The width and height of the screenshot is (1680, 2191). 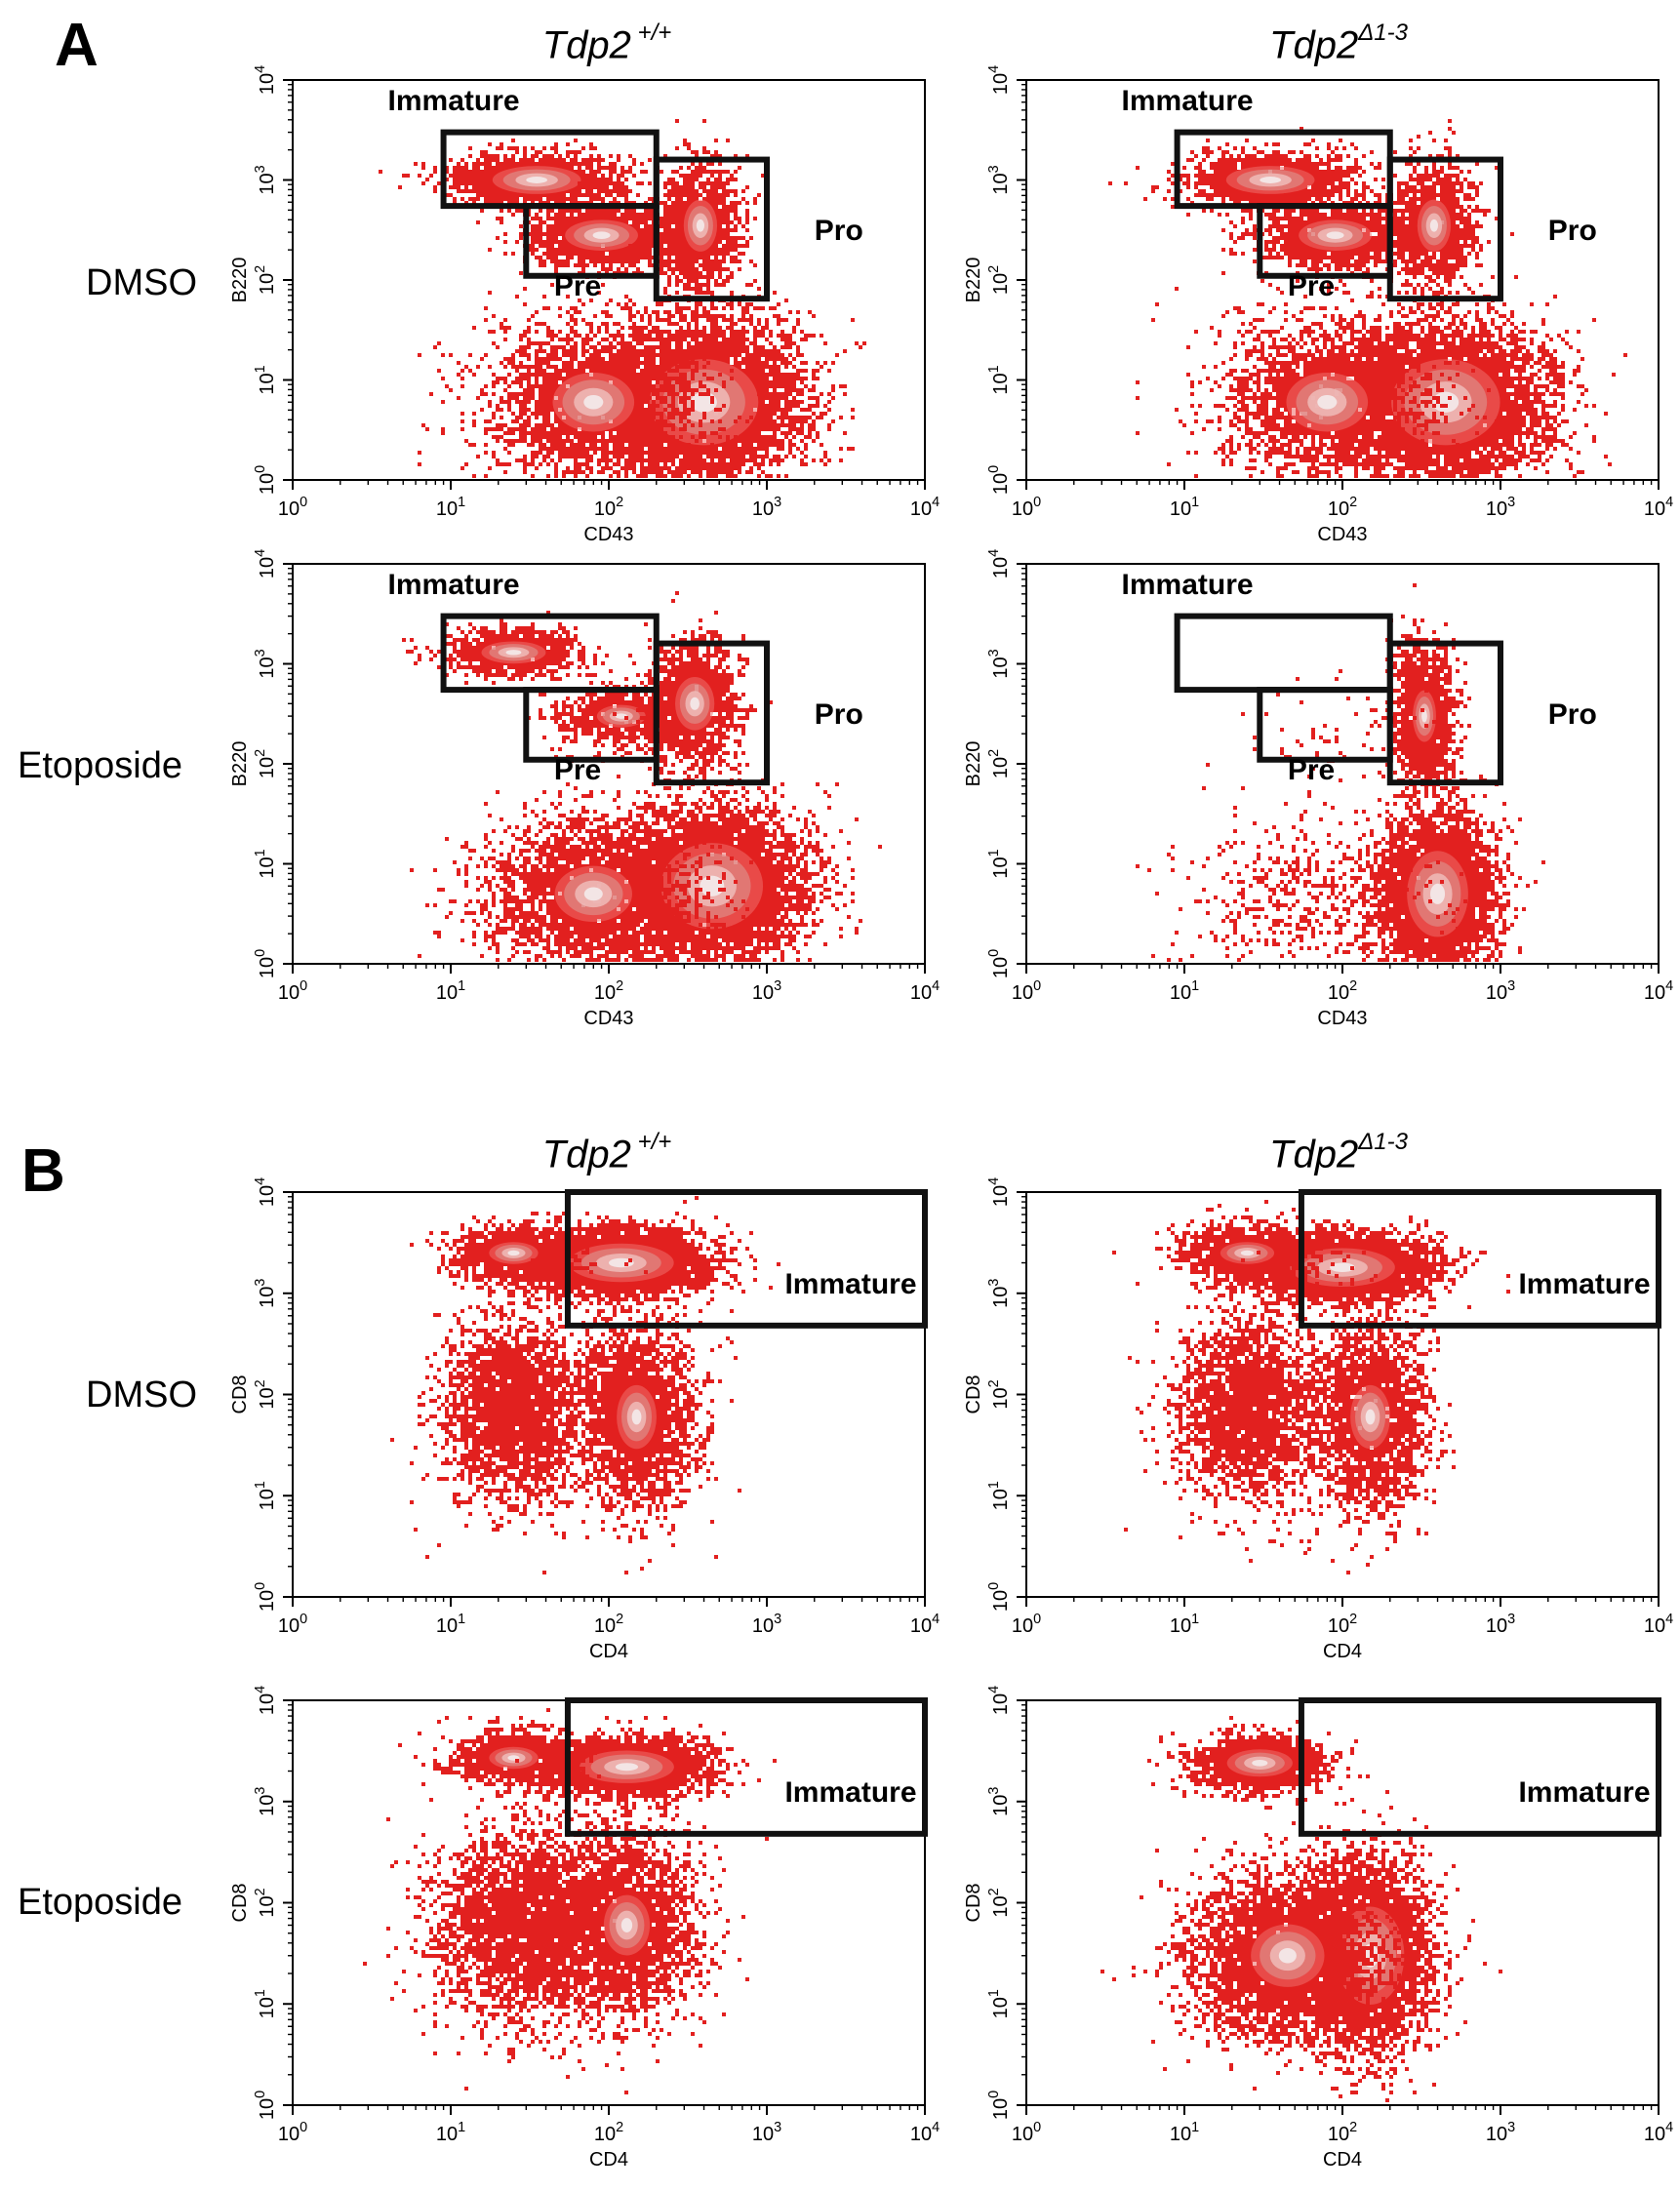 What do you see at coordinates (999, 1192) in the screenshot?
I see `y-tick-label: 10⁴` at bounding box center [999, 1192].